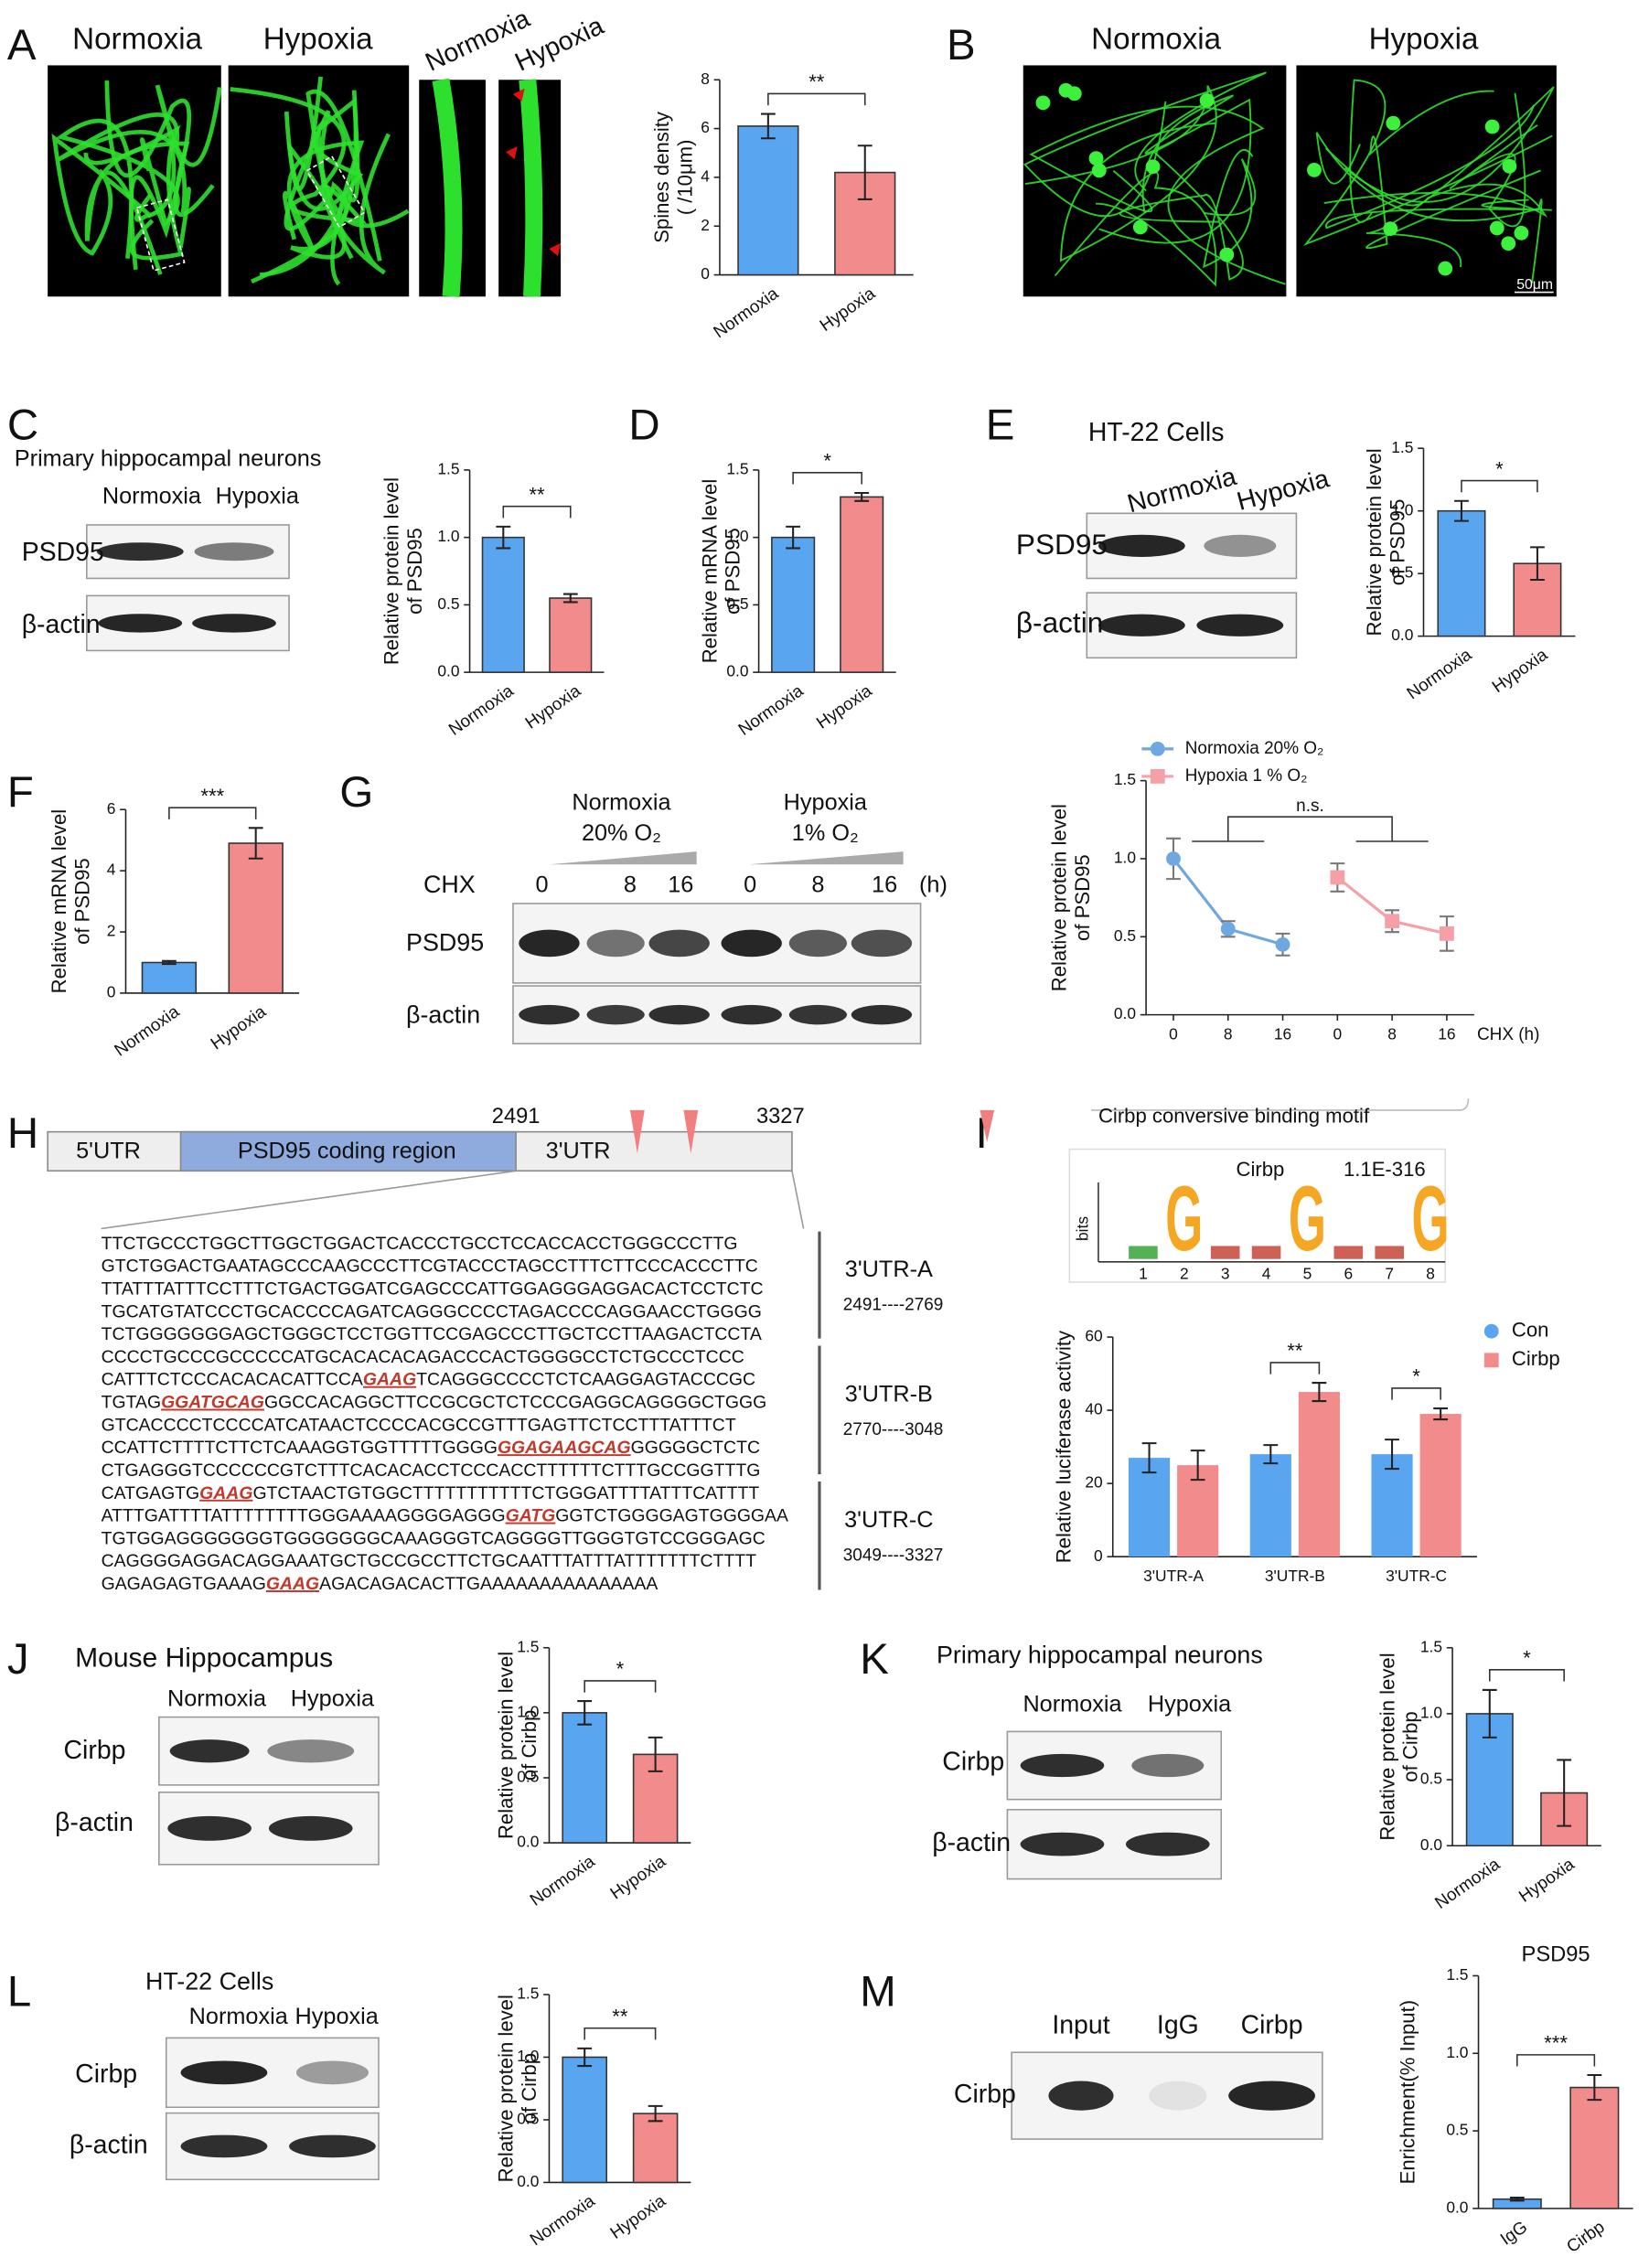 The image size is (1649, 2268). Describe the element at coordinates (1178, 2024) in the screenshot. I see `lane-label: IgG` at that location.